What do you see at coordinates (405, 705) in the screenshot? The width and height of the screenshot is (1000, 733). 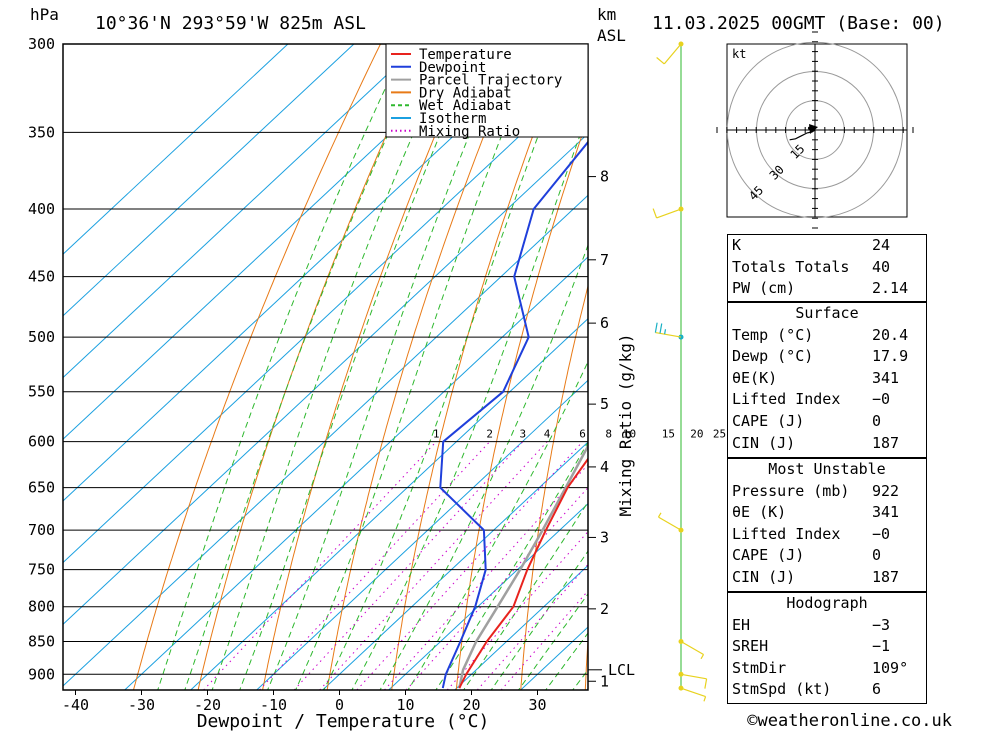 I see `x-tick-label: 10` at bounding box center [405, 705].